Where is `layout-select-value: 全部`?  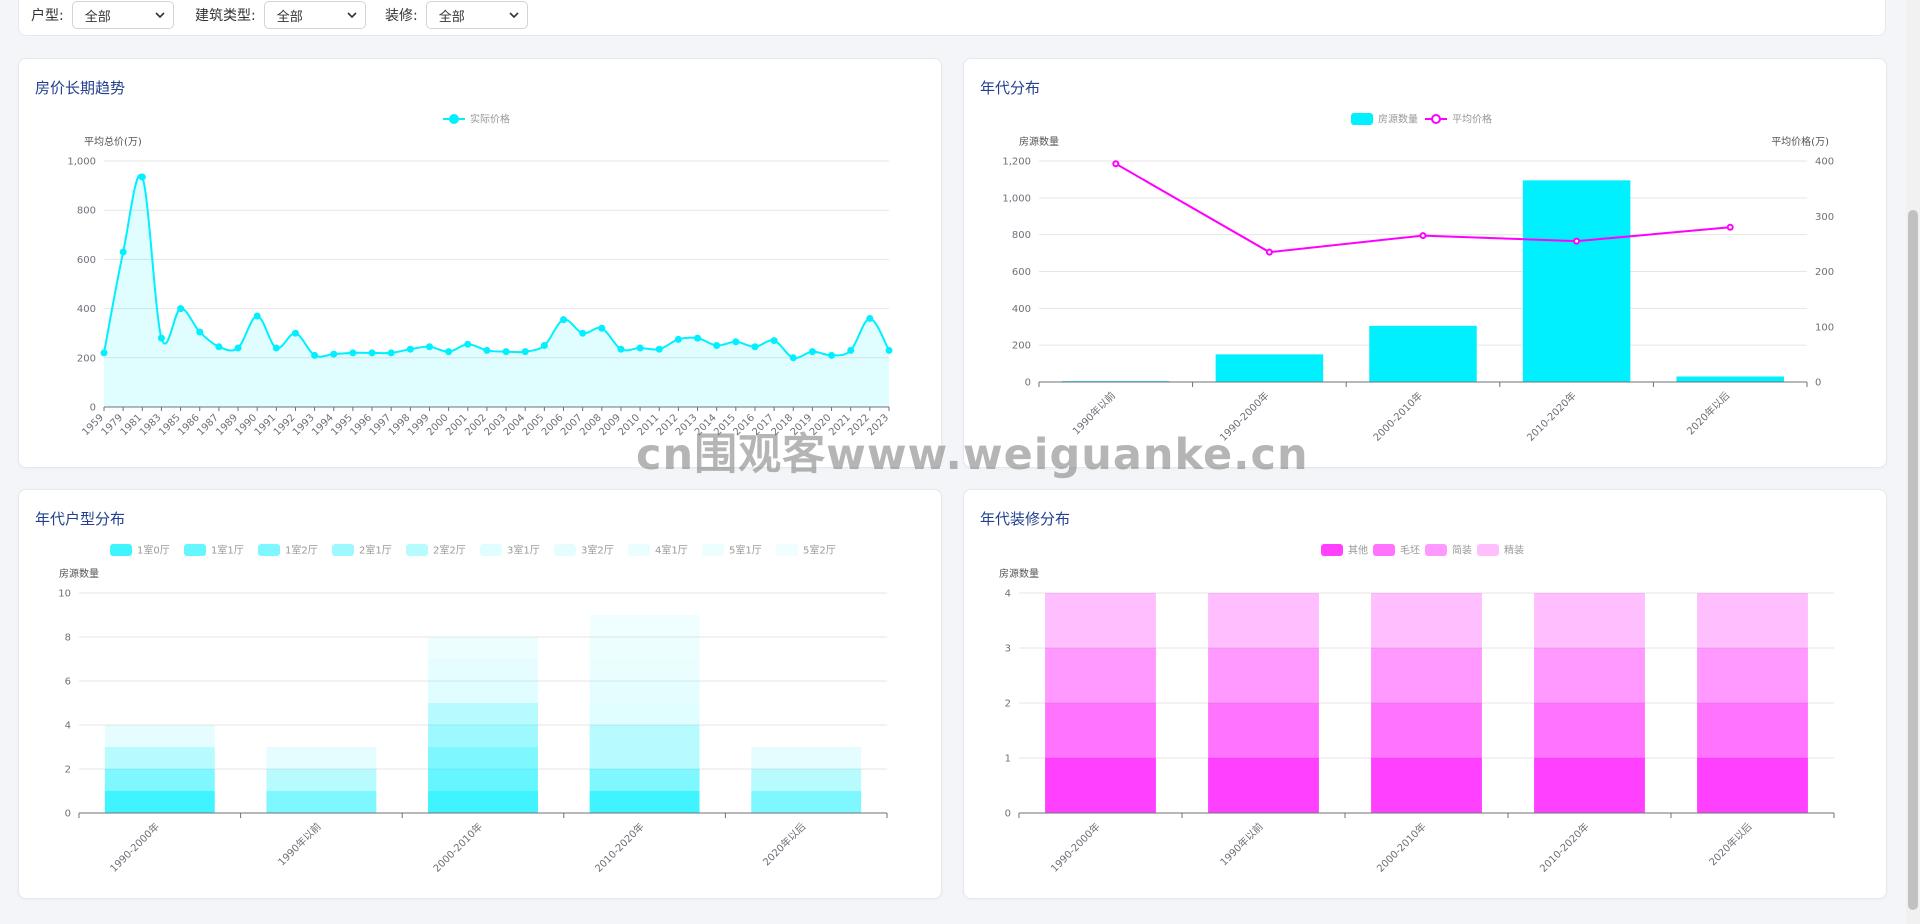
layout-select-value: 全部 is located at coordinates (97, 17).